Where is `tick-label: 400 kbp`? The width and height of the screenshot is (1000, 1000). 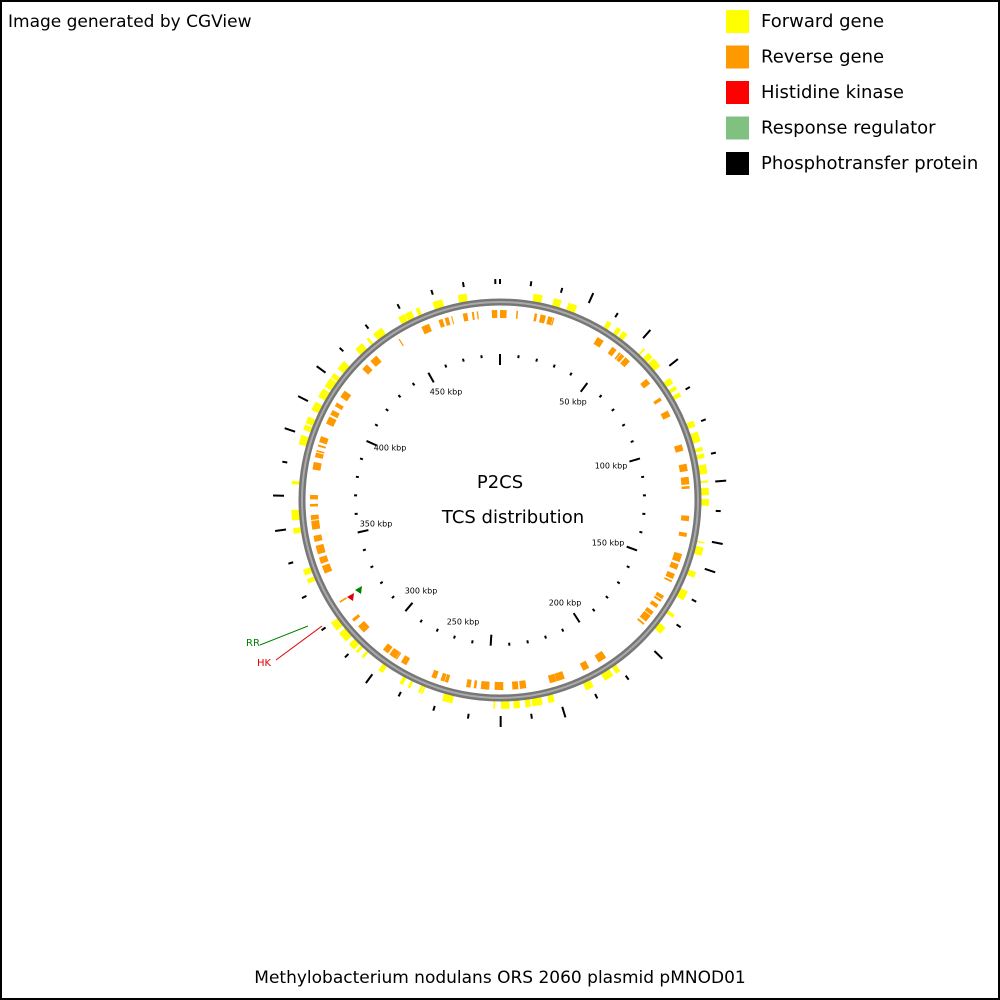
tick-label: 400 kbp is located at coordinates (390, 448).